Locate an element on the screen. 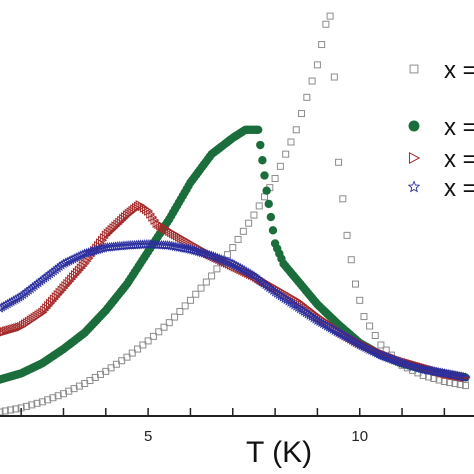 The height and width of the screenshot is (474, 474). x-tick-label: 5 is located at coordinates (148, 436).